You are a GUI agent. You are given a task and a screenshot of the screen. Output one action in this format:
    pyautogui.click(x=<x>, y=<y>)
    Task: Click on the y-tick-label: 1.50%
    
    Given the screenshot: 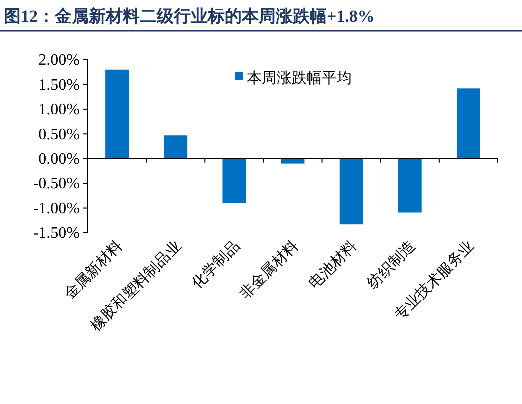 What is the action you would take?
    pyautogui.click(x=59, y=85)
    